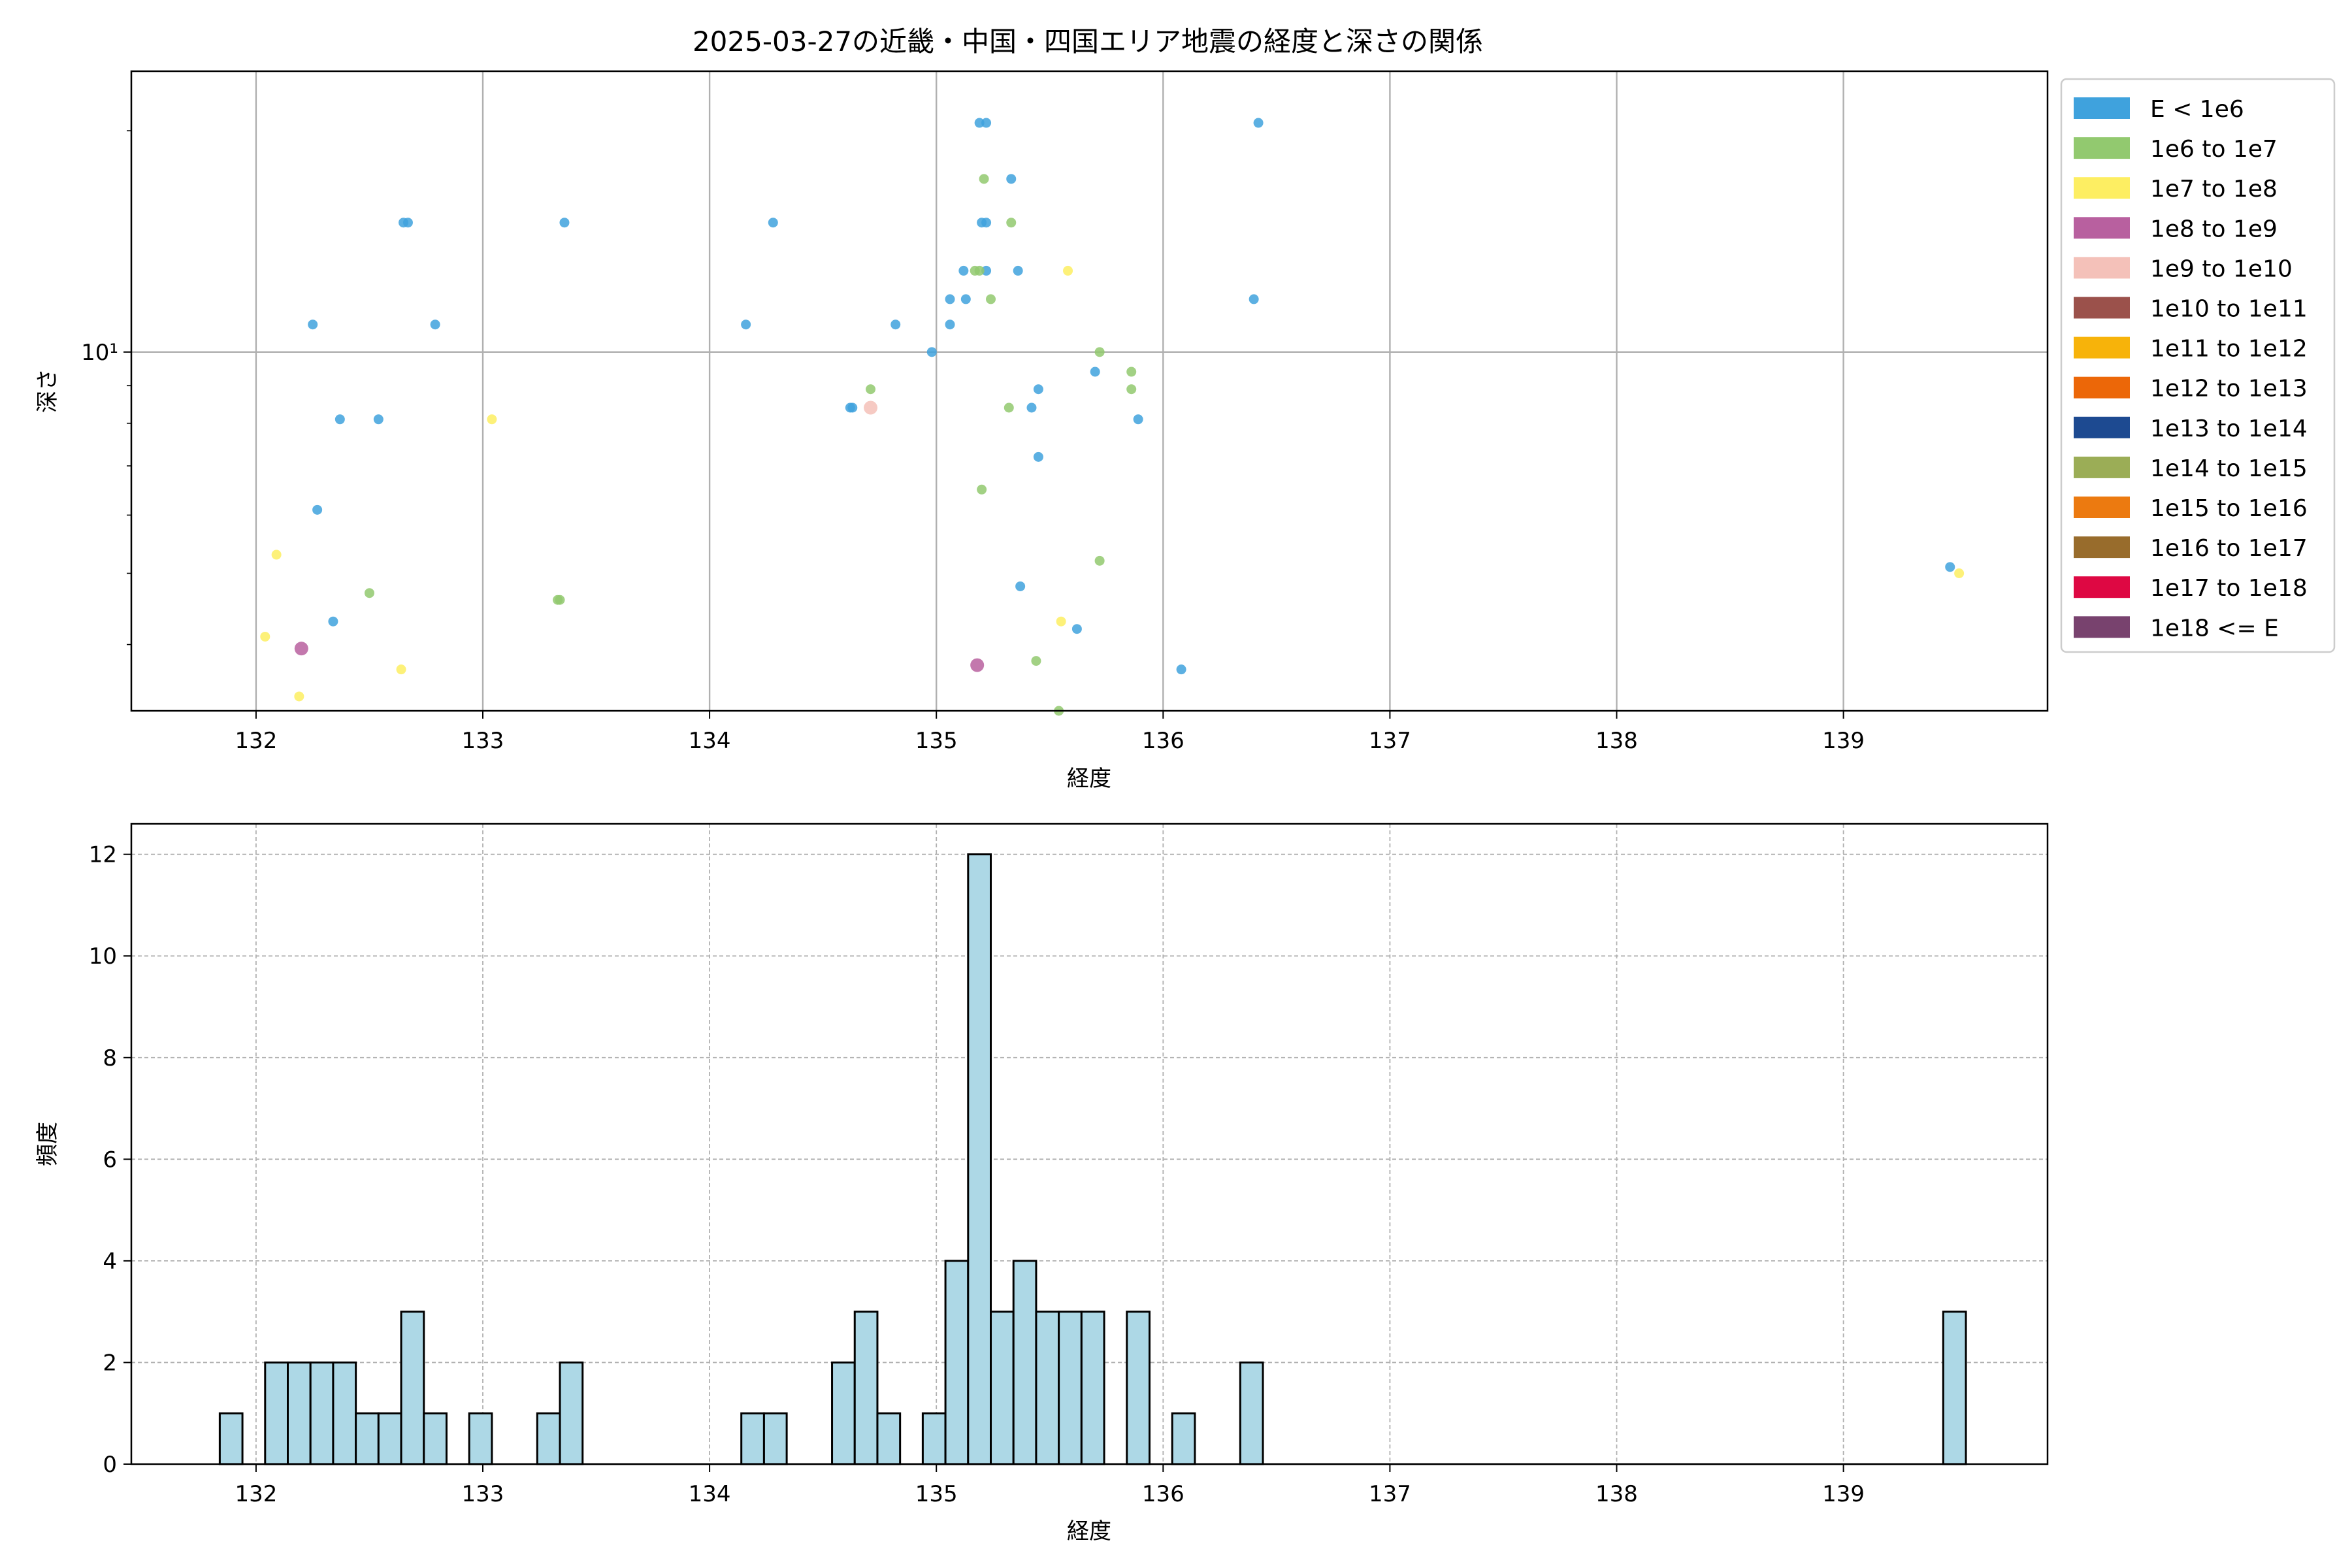 Image resolution: width=2352 pixels, height=1568 pixels. Describe the element at coordinates (106, 387) in the screenshot. I see `scatter-y-ticks: 10¹` at that location.